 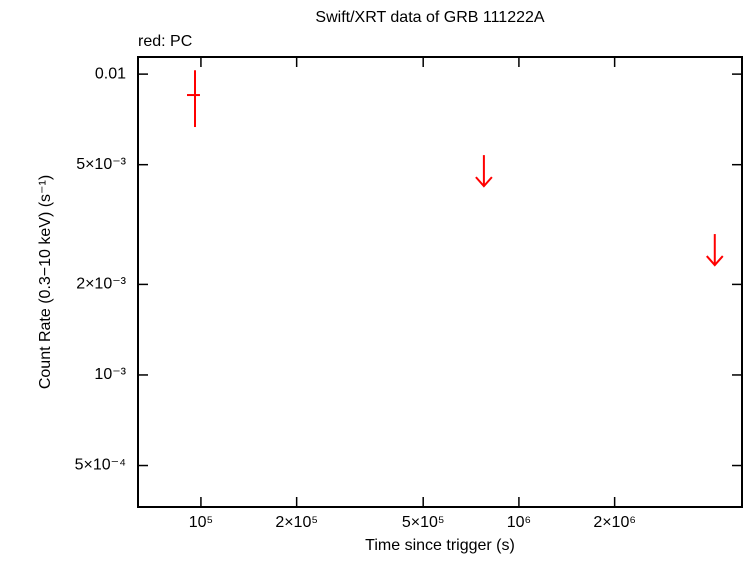 I want to click on chart-title: Swift/XRT data of GRB 111222A, so click(x=429, y=17).